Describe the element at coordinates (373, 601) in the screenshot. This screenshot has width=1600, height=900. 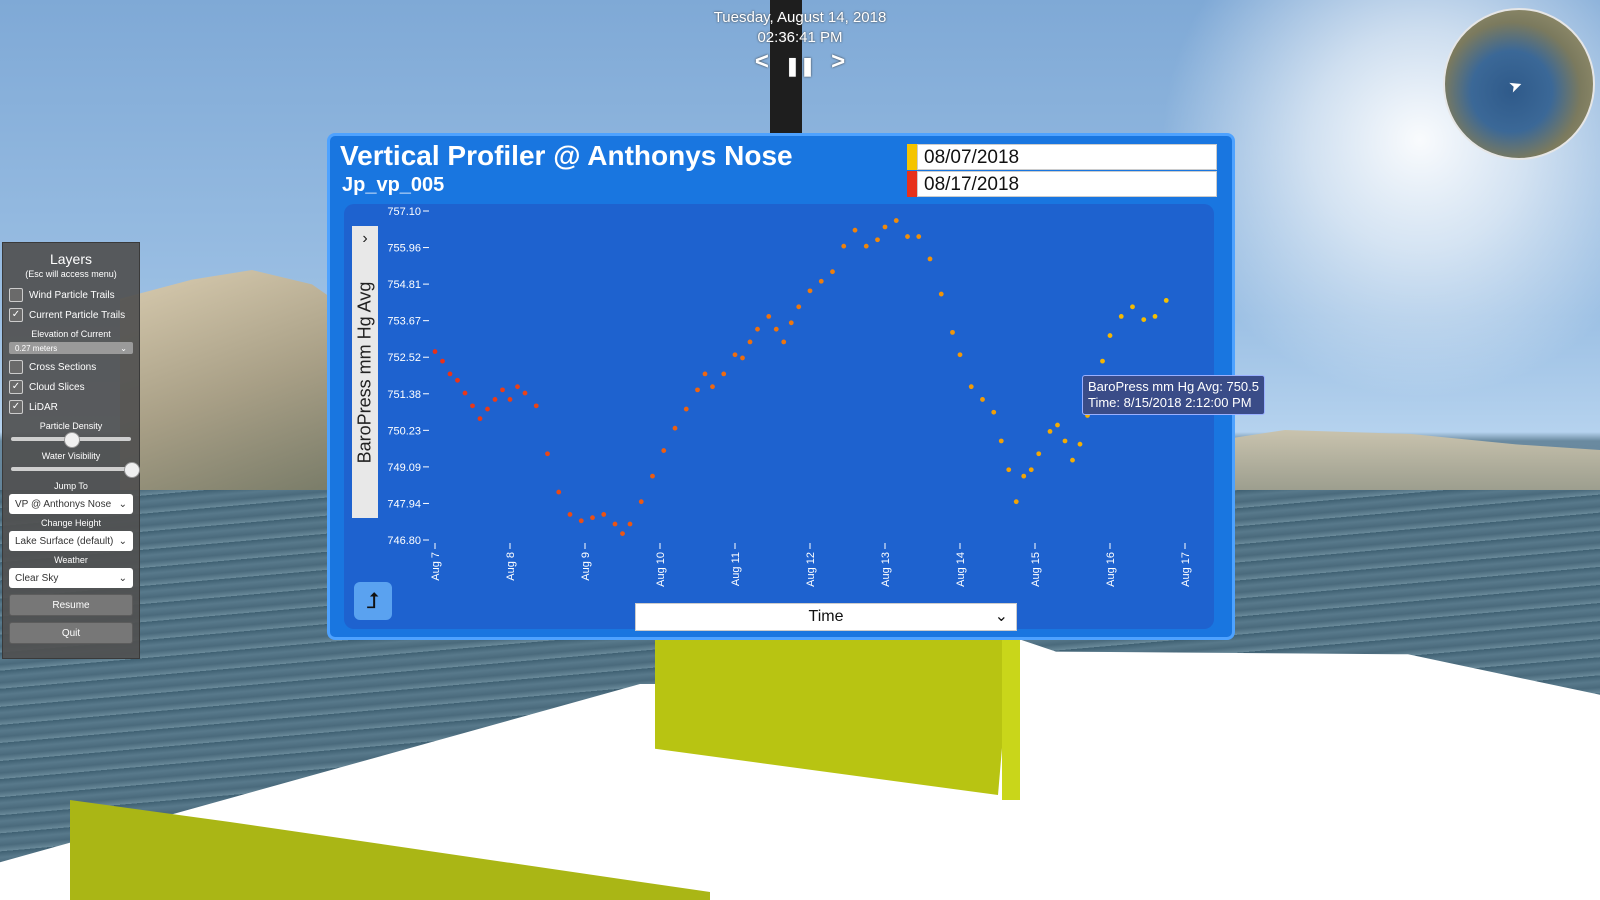
I see `corner-arrow-icon: ⮥` at that location.